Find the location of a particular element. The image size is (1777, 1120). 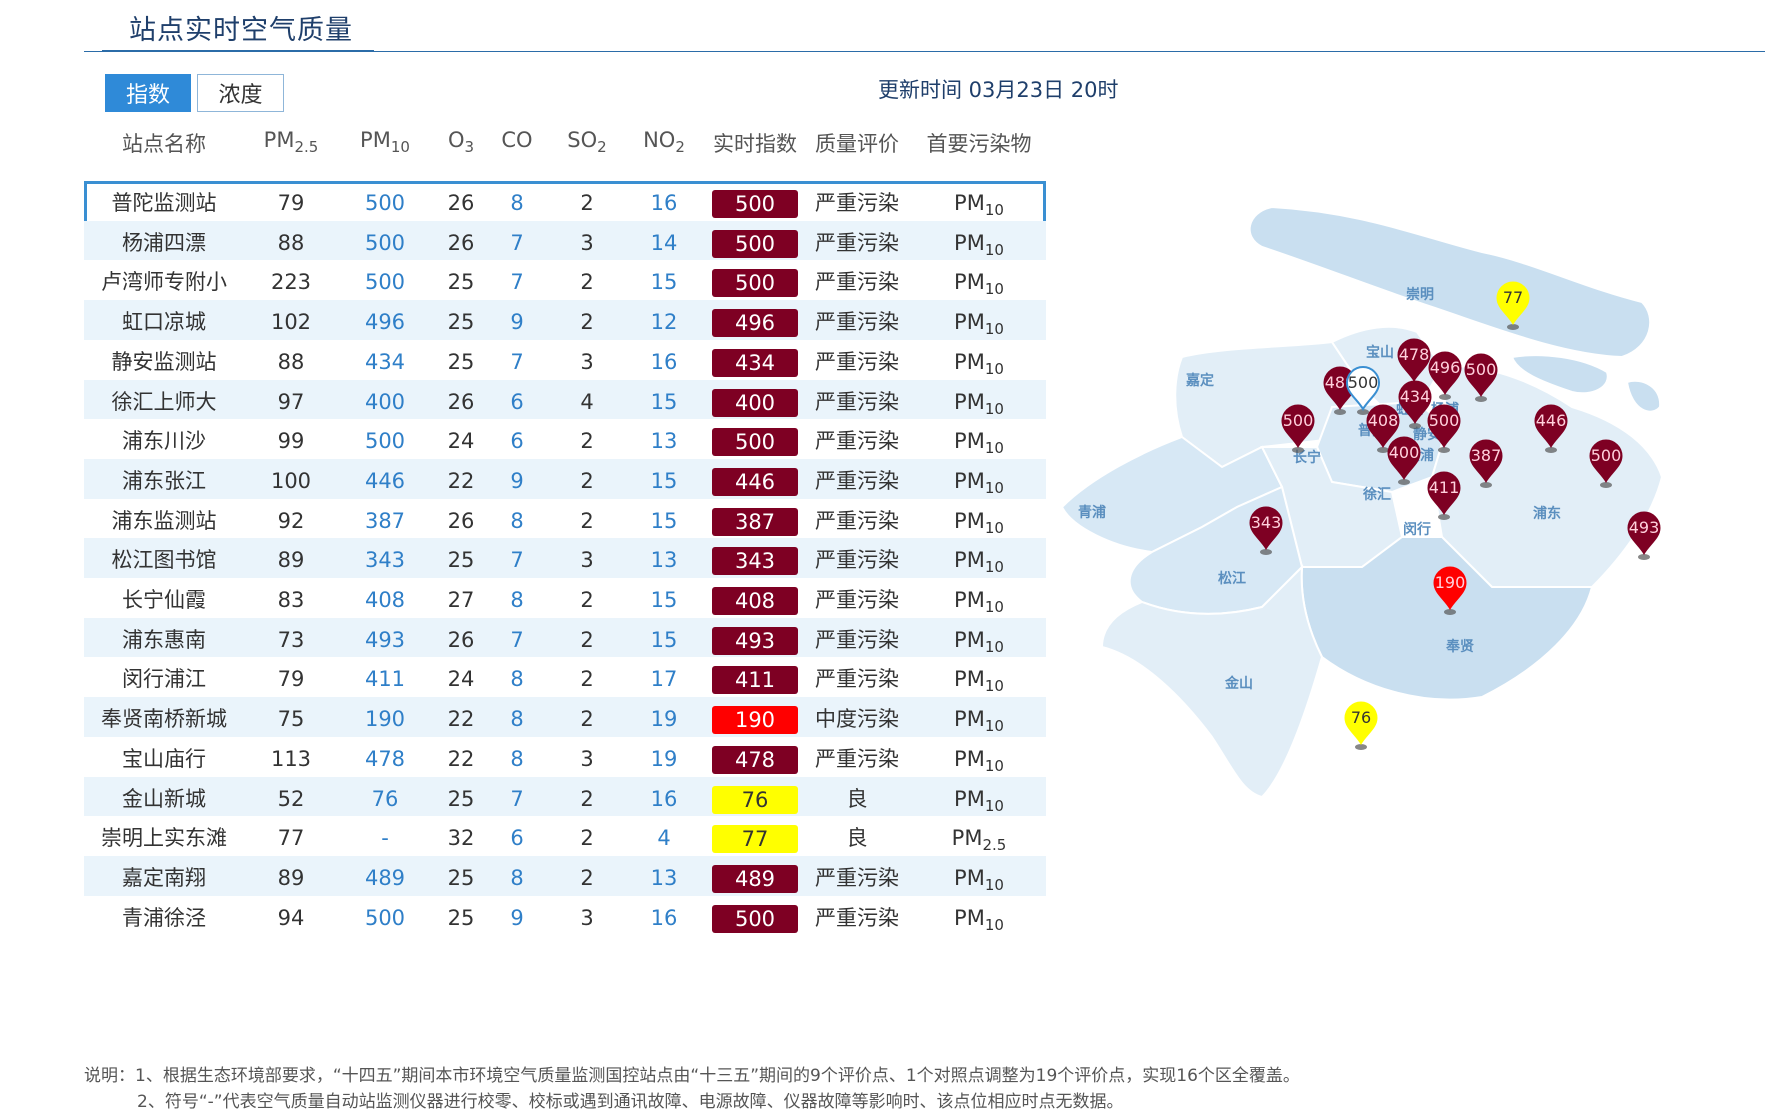

district-pudong is located at coordinates (1546, 476).